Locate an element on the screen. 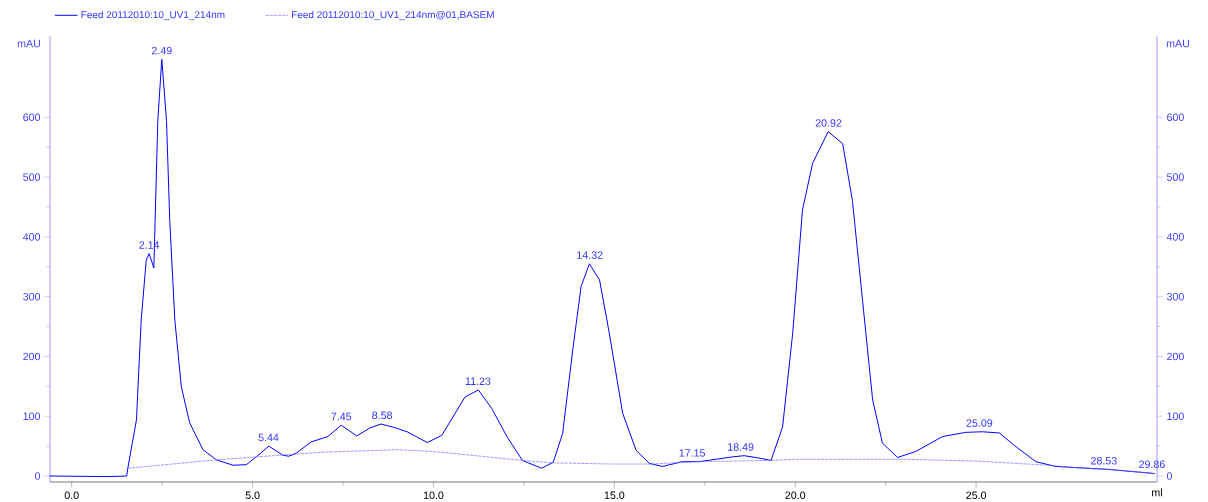 The image size is (1208, 502). y2-tick-label: 200 is located at coordinates (1175, 356).